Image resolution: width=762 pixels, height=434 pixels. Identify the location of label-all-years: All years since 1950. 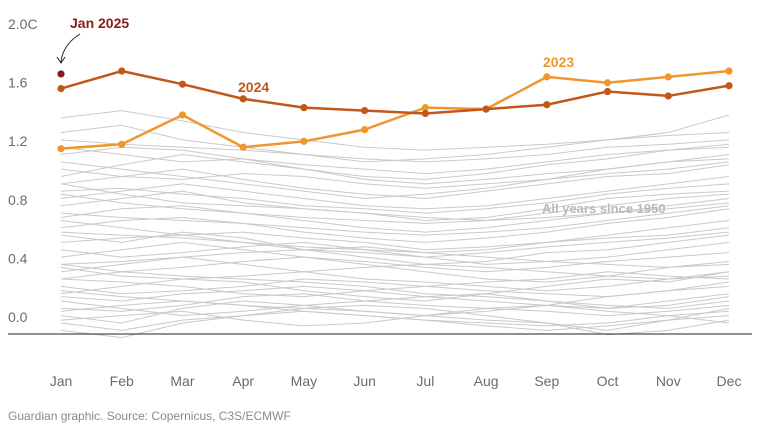
(604, 208).